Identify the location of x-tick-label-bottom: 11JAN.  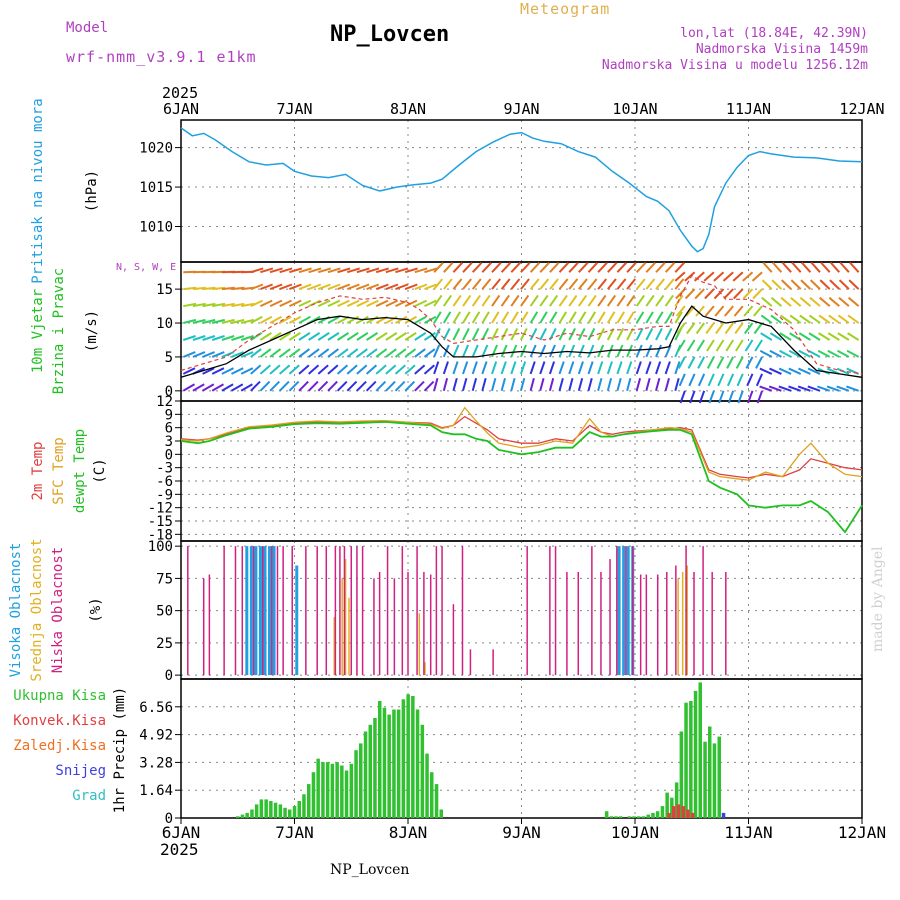
(748, 832).